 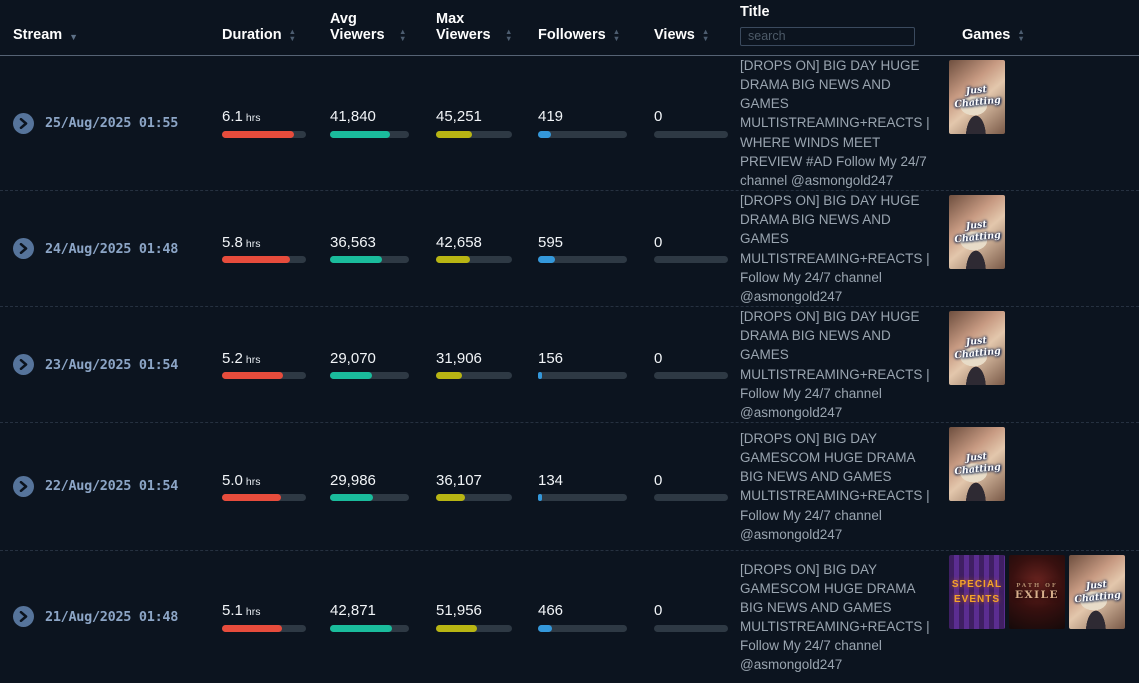 What do you see at coordinates (276, 116) in the screenshot?
I see `duration-value: 6.1 hrs` at bounding box center [276, 116].